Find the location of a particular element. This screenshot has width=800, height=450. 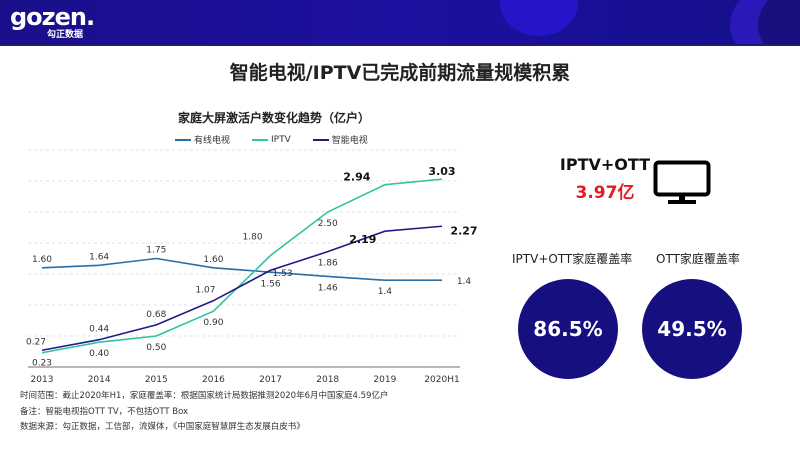

monitor-icon is located at coordinates (682, 182).